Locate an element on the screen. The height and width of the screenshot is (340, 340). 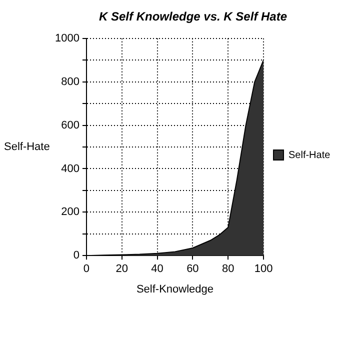
y-tick-label: 0 is located at coordinates (76, 256).